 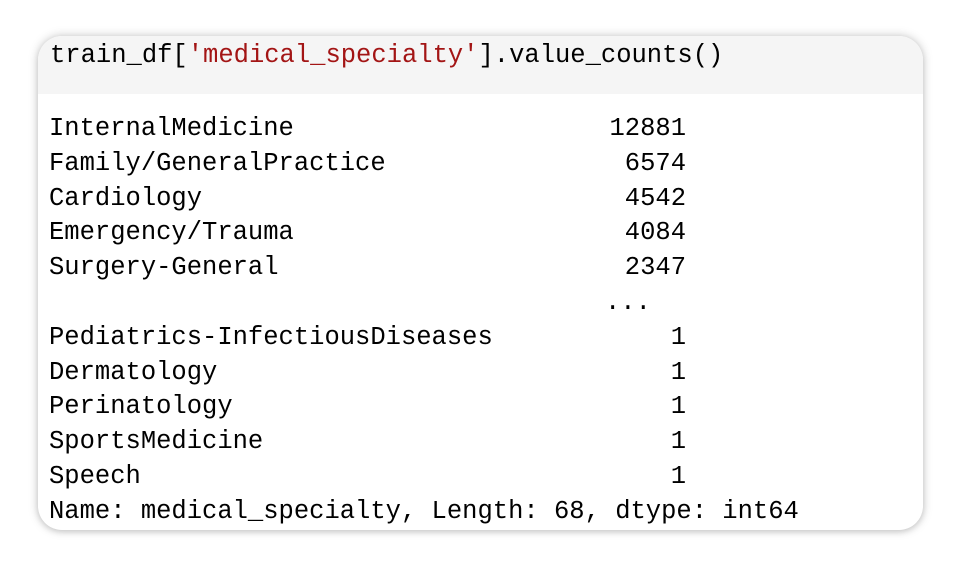 I want to click on code-prefix: train_df[, so click(x=119, y=55).